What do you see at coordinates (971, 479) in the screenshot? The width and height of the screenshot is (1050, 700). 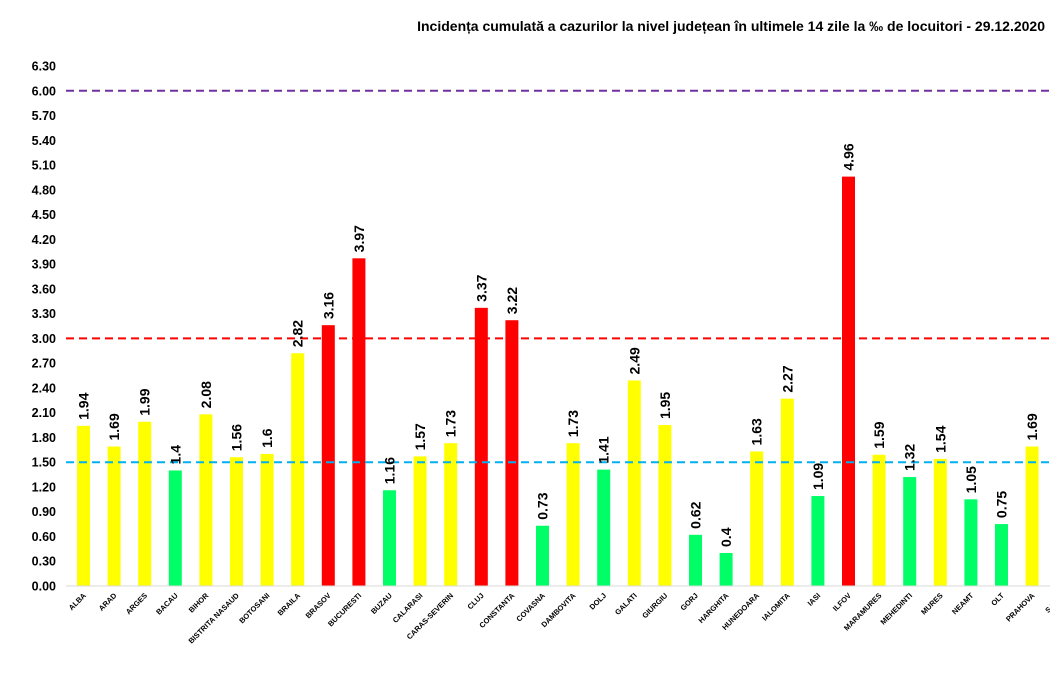 I see `data-label: 1.05` at bounding box center [971, 479].